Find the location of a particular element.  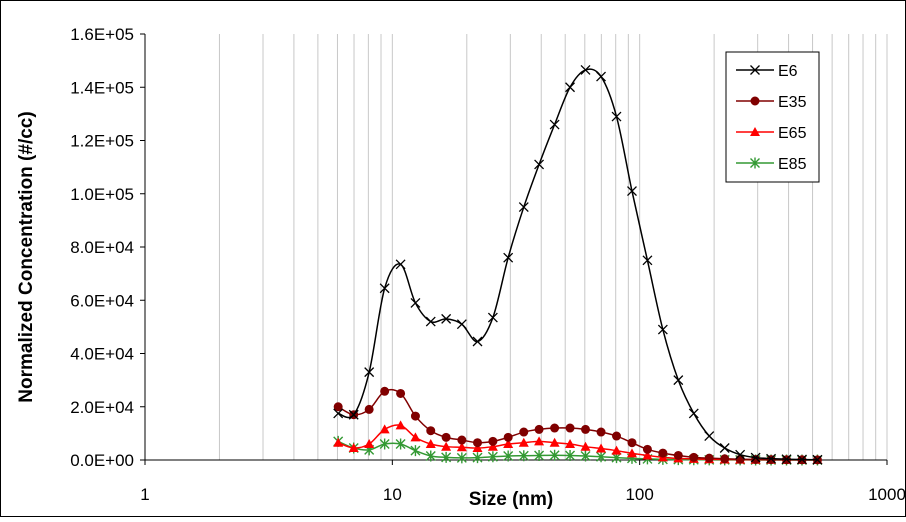

legend-item-e6: E6 is located at coordinates (767, 71).